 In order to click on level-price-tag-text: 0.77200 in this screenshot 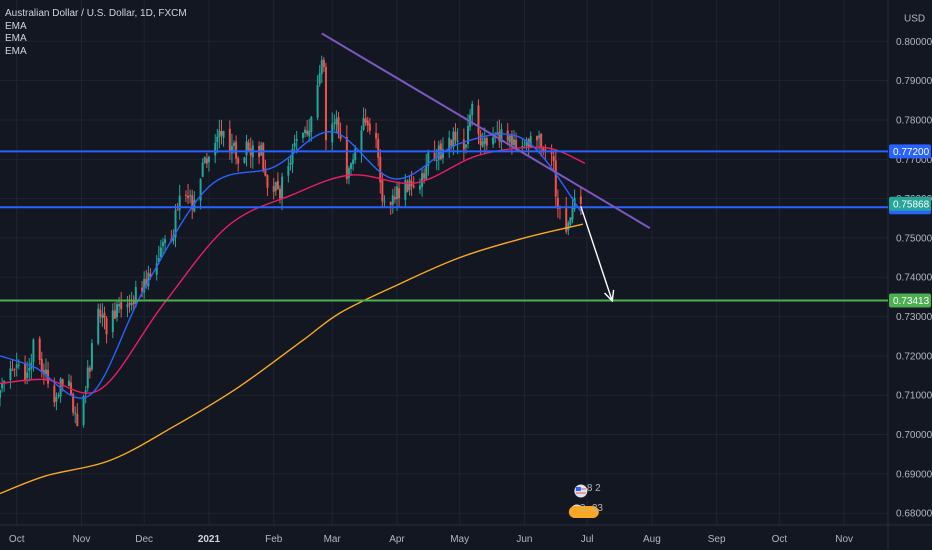, I will do `click(911, 152)`.